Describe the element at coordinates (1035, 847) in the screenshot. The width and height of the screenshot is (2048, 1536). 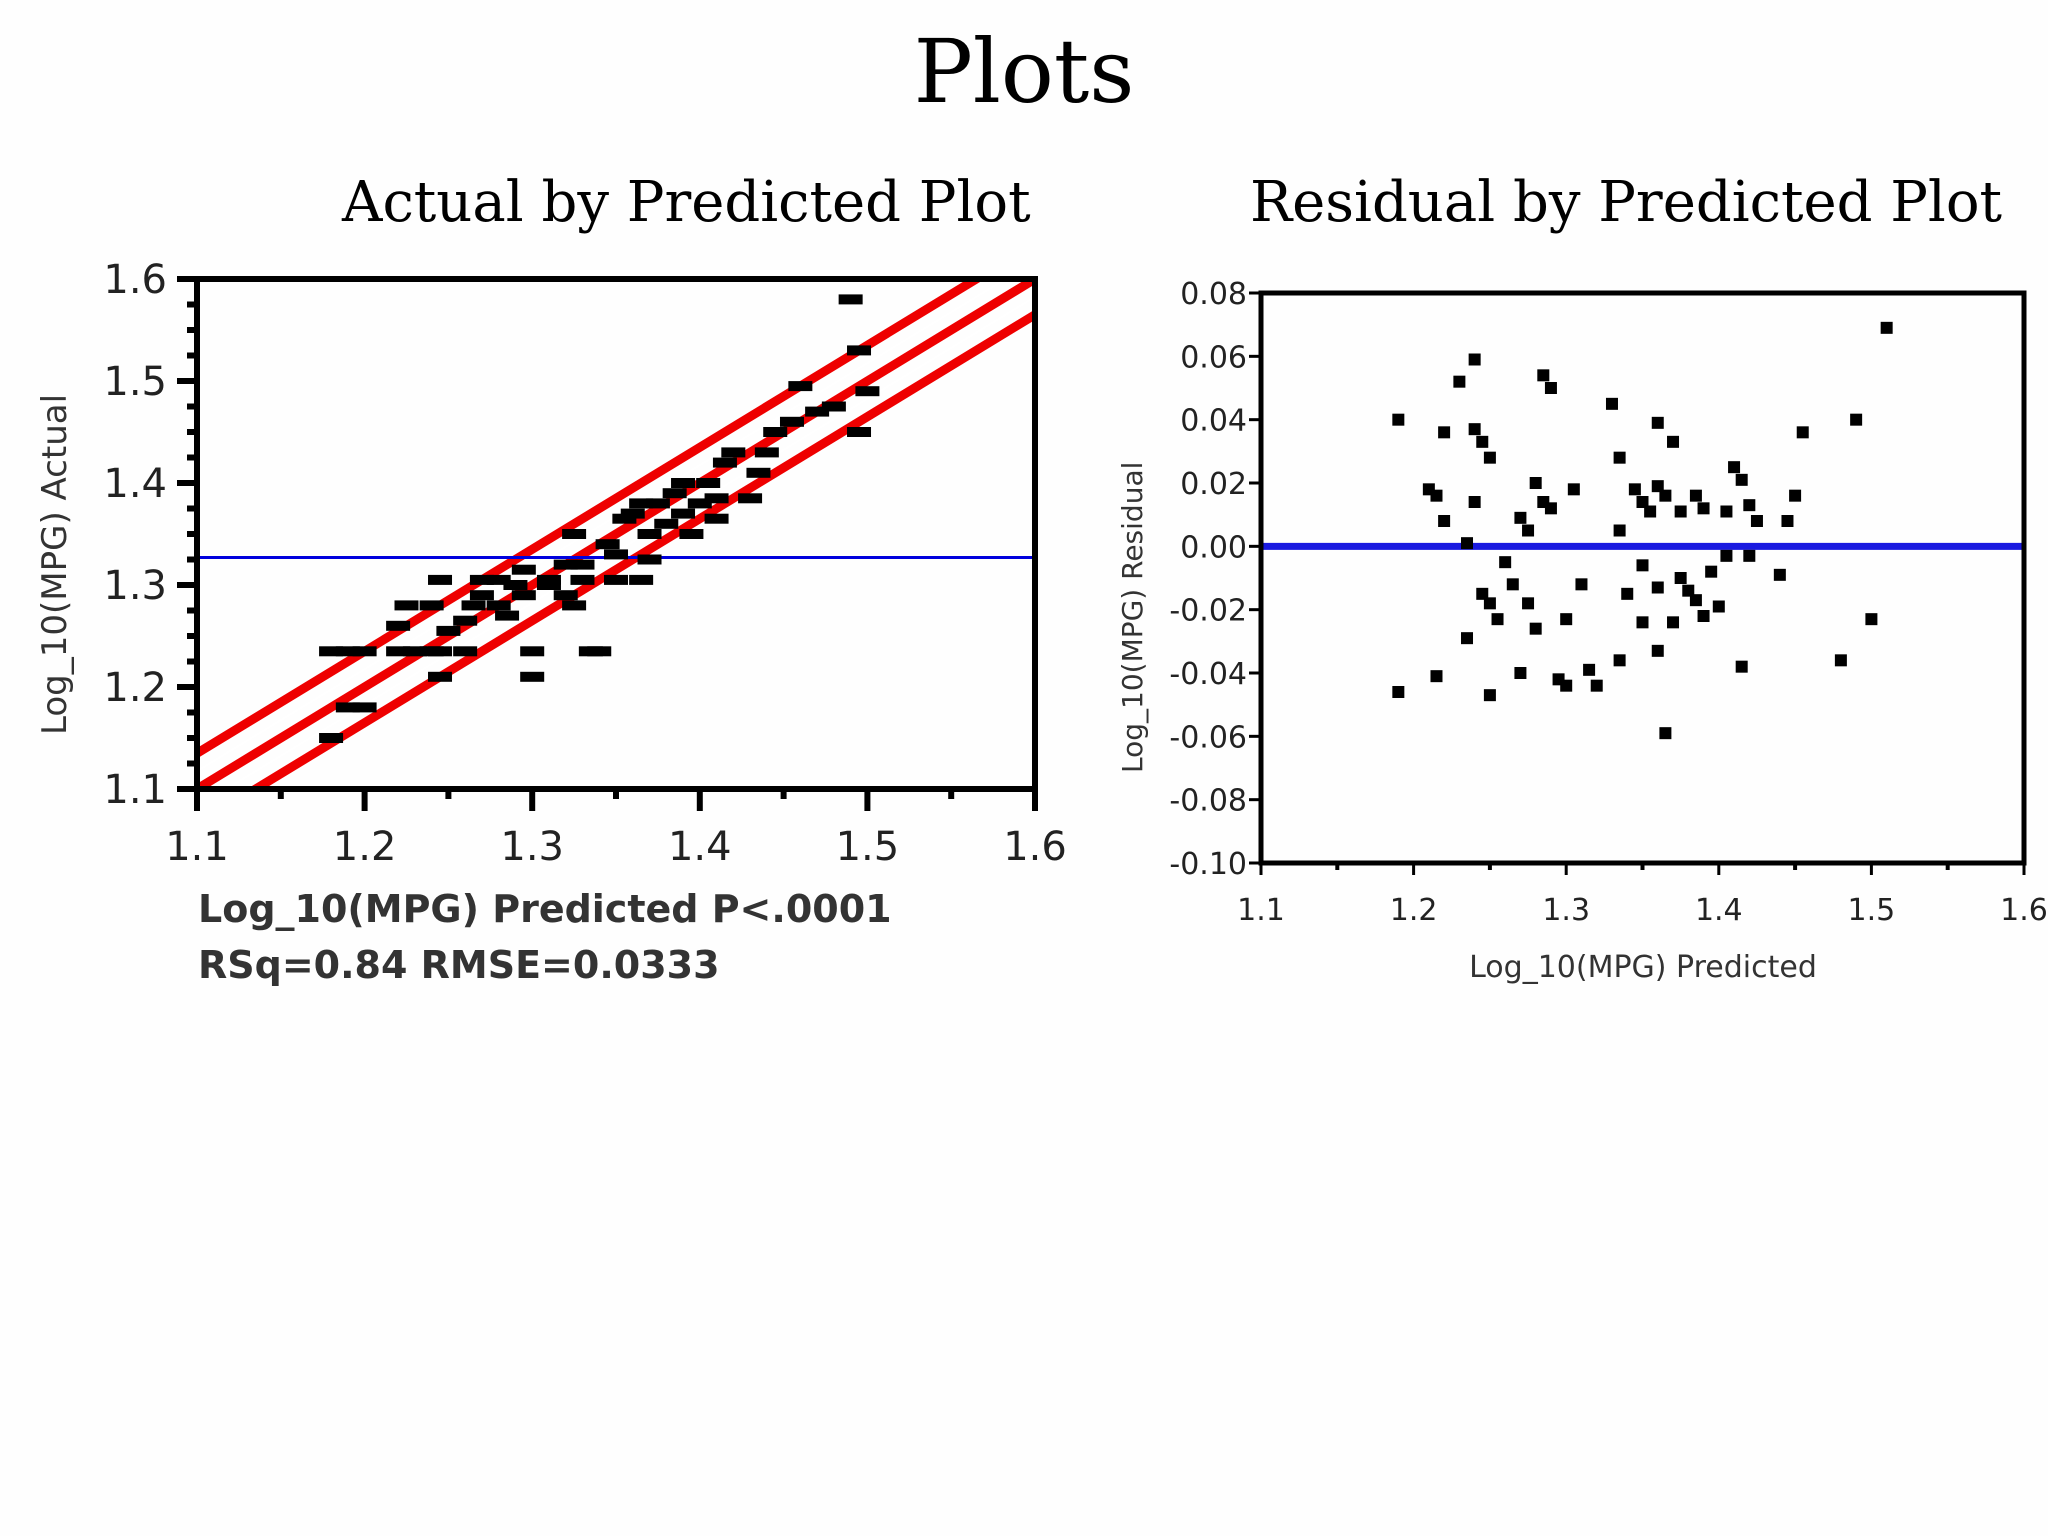
I see `x-tick-label: 1.6` at that location.